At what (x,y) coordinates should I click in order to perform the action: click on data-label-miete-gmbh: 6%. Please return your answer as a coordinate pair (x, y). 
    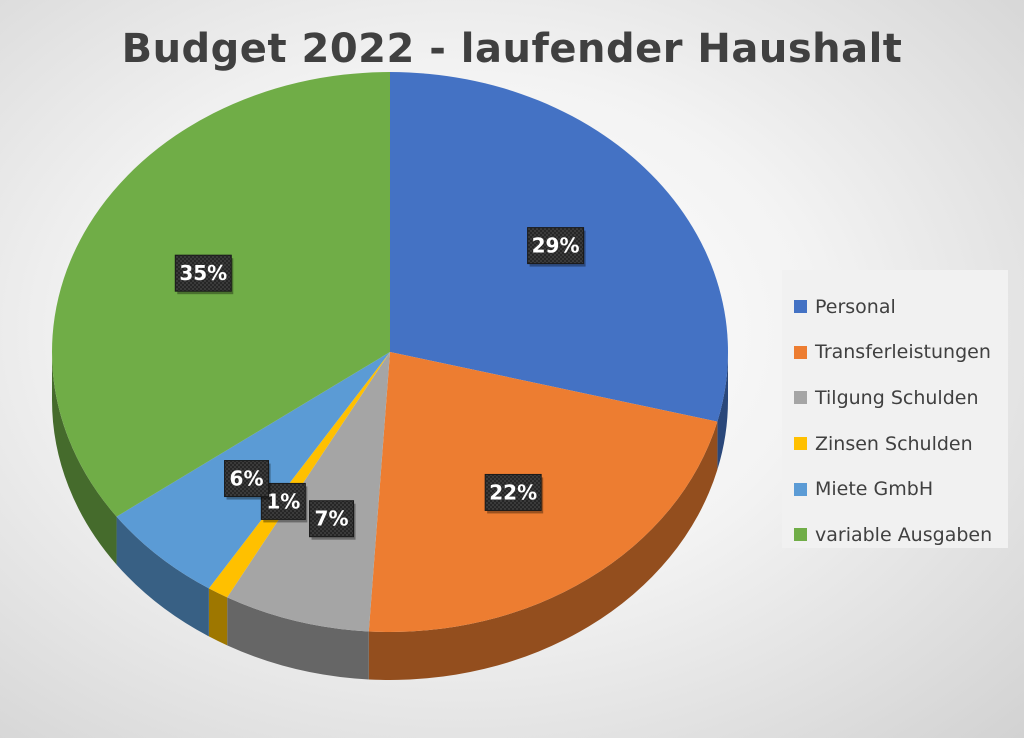
    Looking at the image, I should click on (247, 480).